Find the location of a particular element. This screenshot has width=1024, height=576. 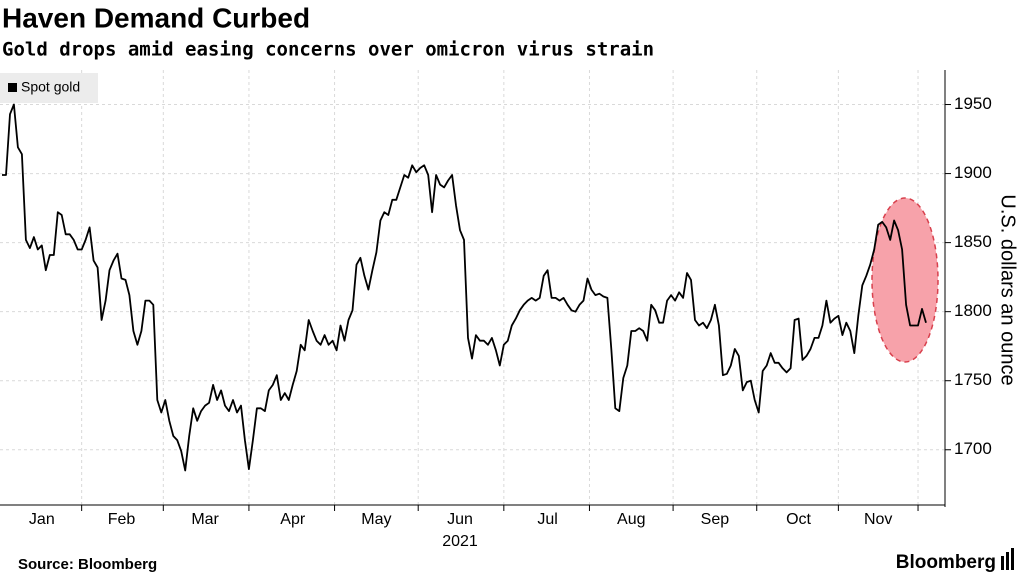

x-tick-label: Sep is located at coordinates (715, 519).